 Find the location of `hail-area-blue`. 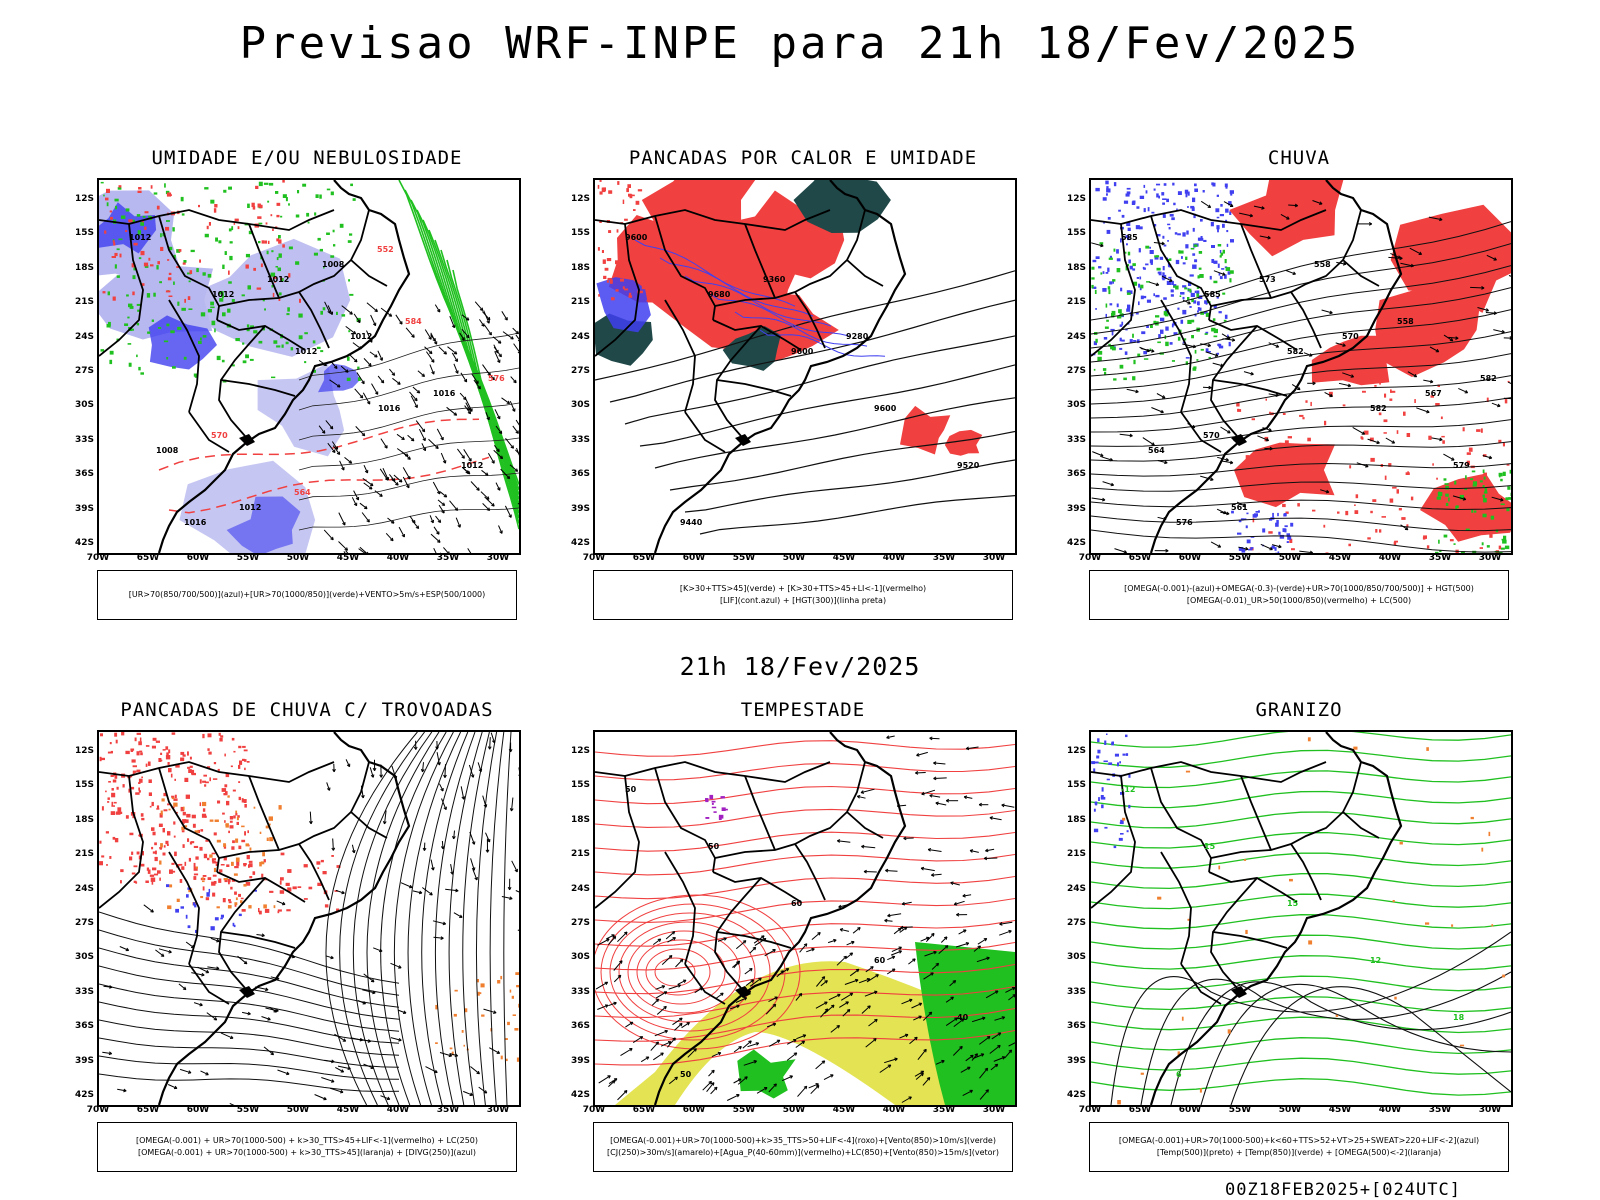

hail-area-blue is located at coordinates (1096, 804).